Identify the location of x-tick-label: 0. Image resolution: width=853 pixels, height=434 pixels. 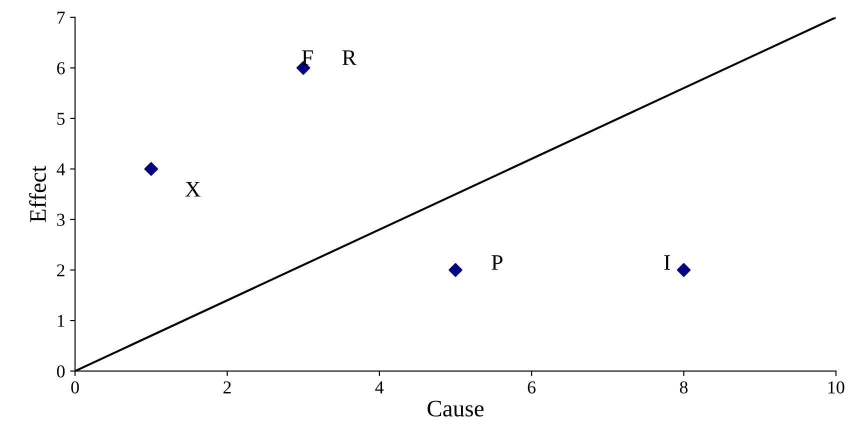
(75, 387).